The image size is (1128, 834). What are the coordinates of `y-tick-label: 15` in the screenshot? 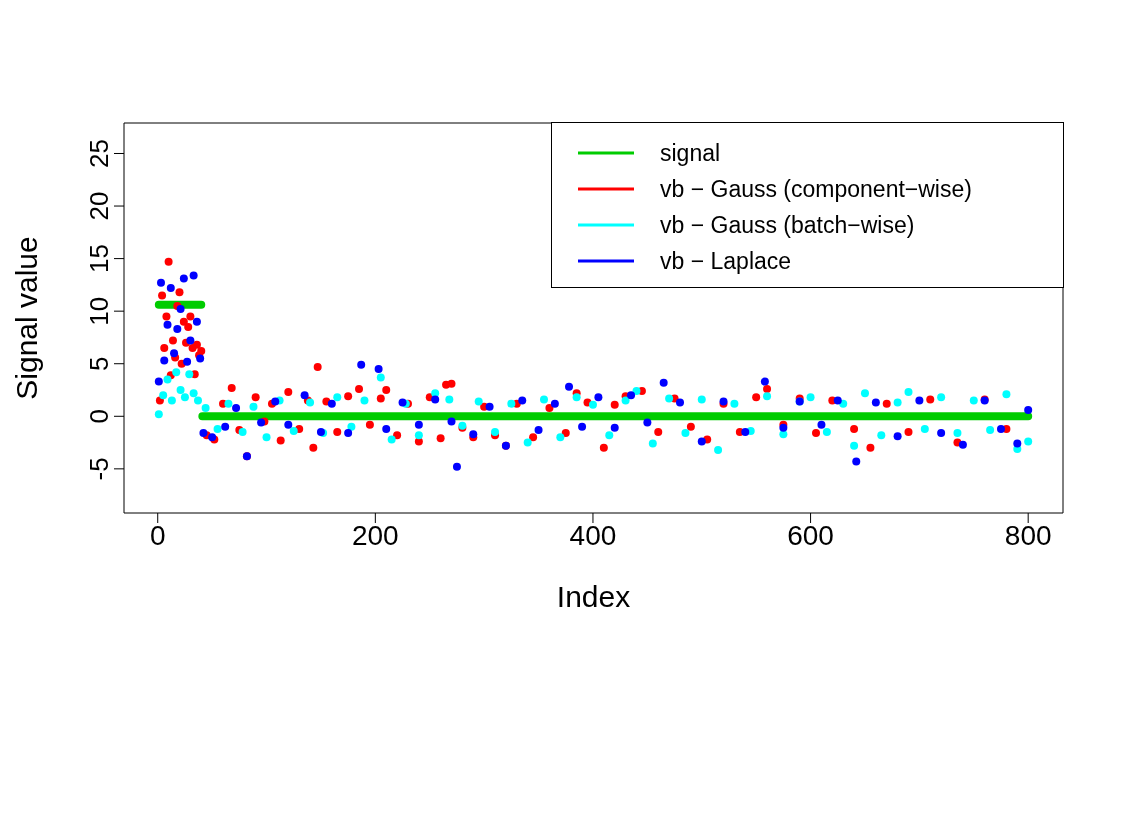 It's located at (99, 259).